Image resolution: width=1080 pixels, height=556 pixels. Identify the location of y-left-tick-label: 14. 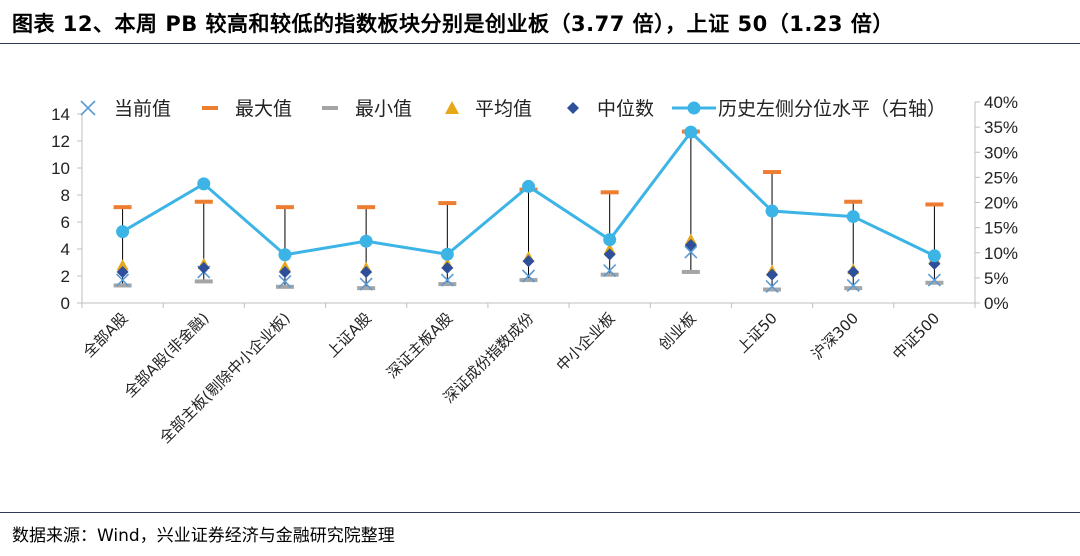
(60, 114).